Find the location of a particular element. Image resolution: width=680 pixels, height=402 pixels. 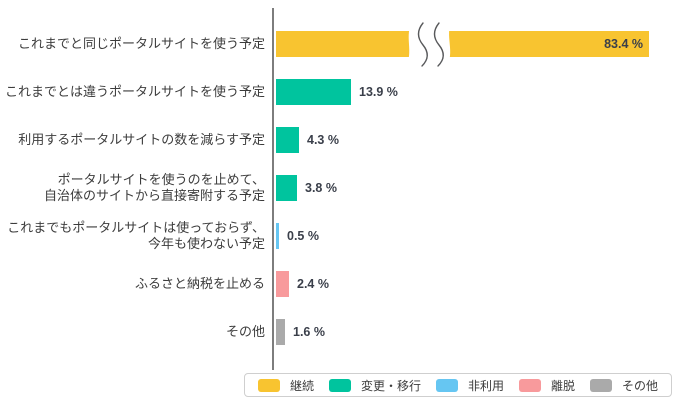

axis-baseline is located at coordinates (273, 189).